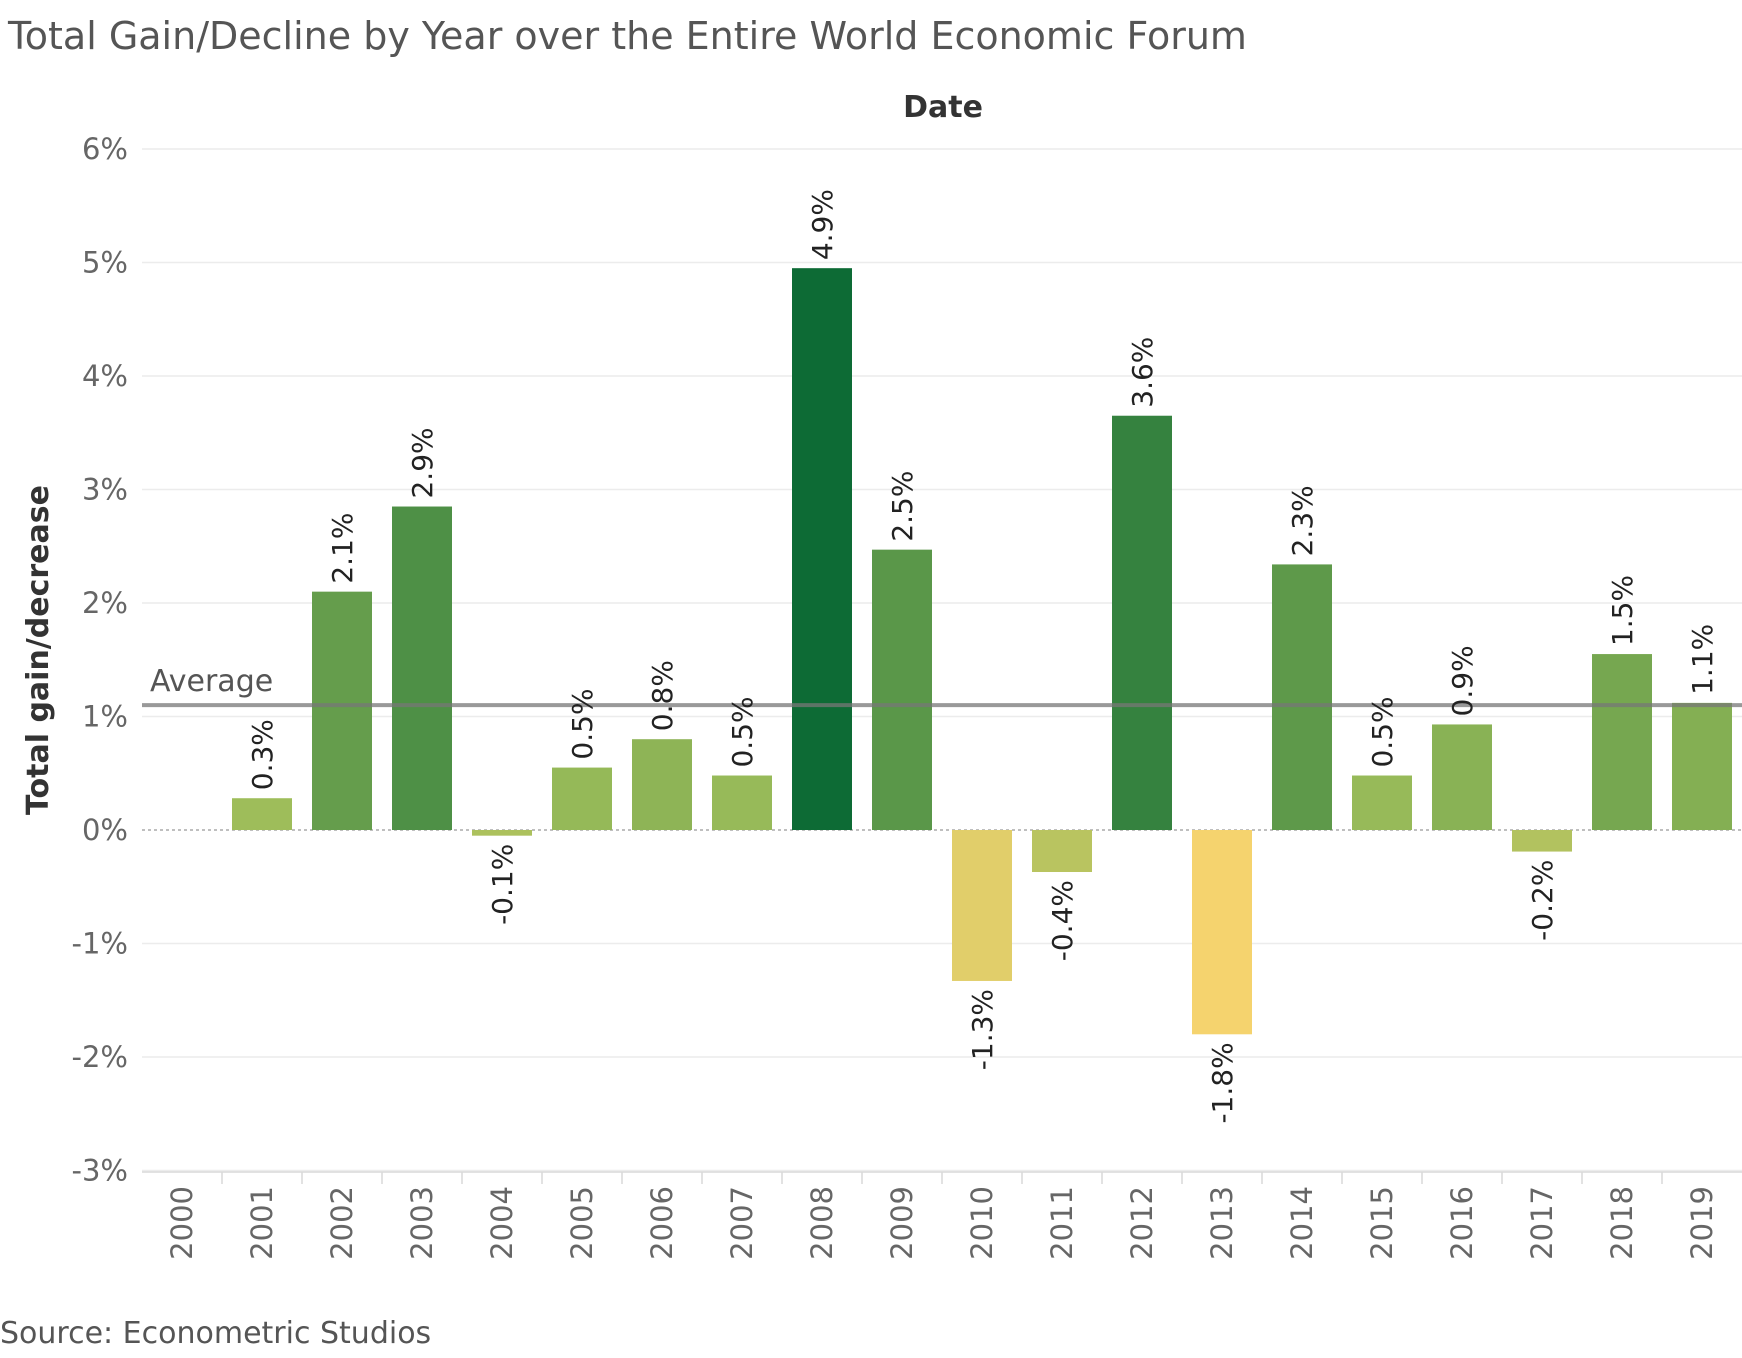  I want to click on bar-2009, so click(902, 689).